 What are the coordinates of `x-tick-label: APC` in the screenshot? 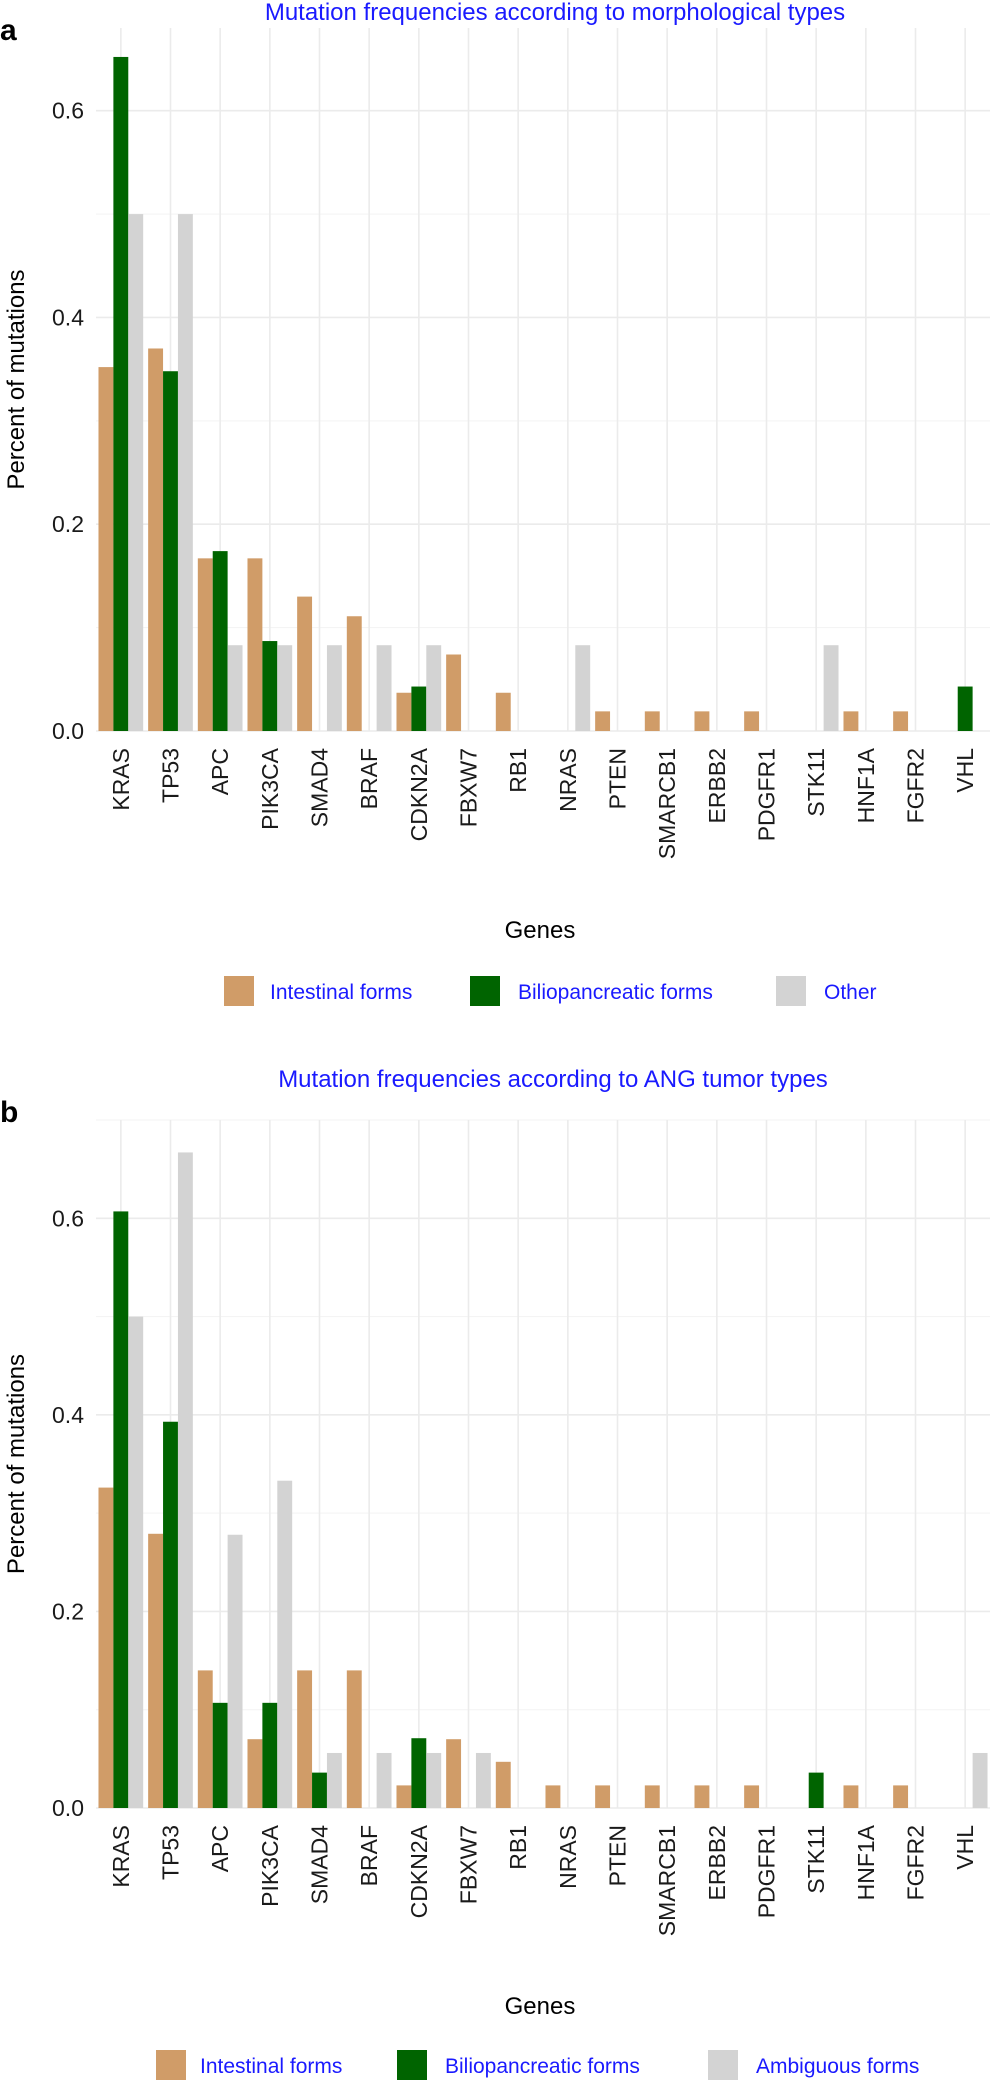 It's located at (220, 1848).